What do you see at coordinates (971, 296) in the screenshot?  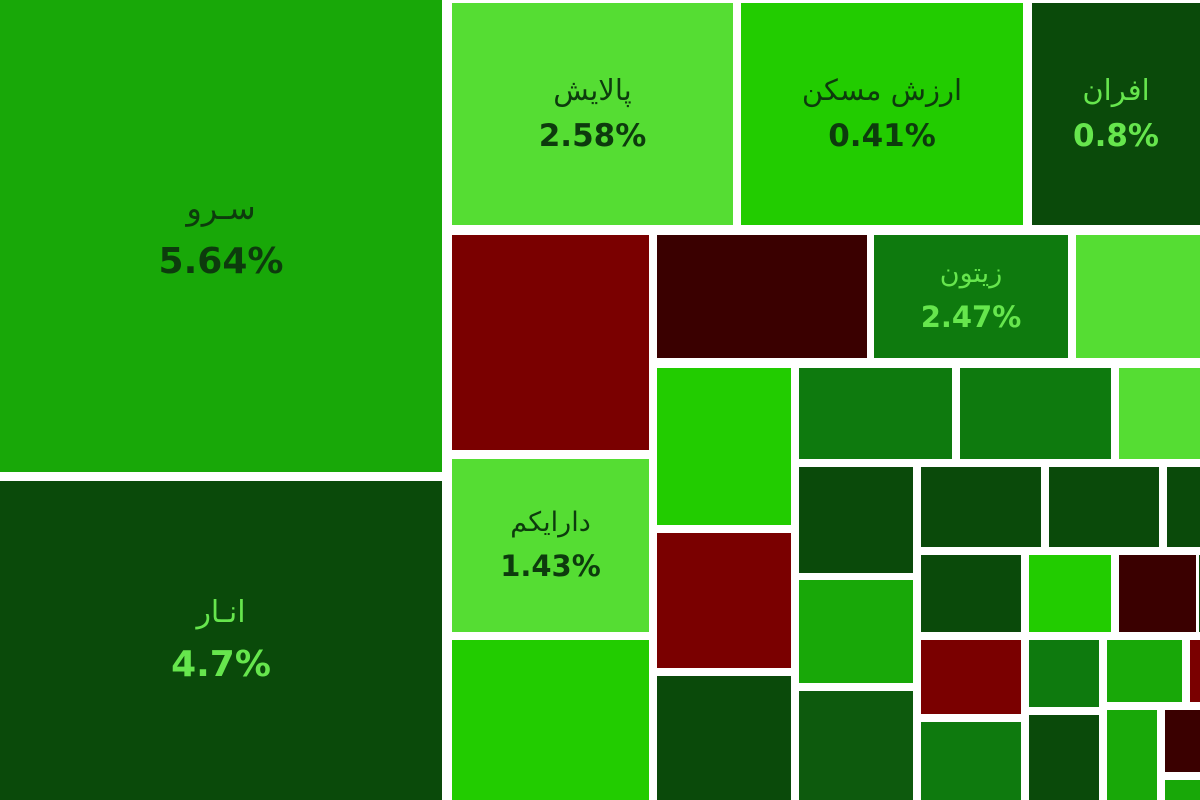 I see `treemap-tile-labeled: زیتون 2.47%` at bounding box center [971, 296].